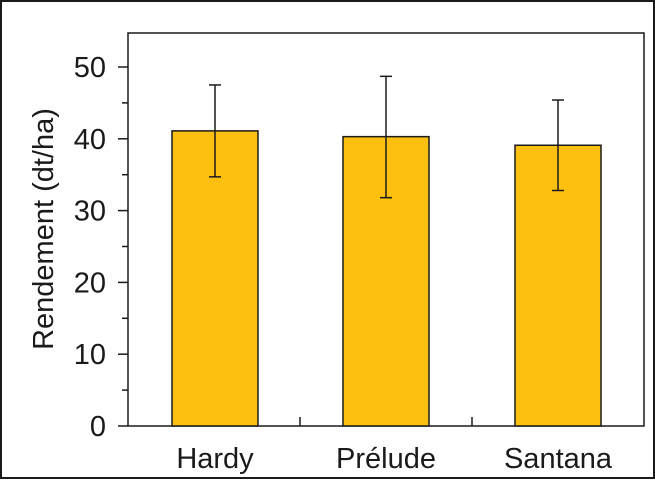 Image resolution: width=655 pixels, height=484 pixels. What do you see at coordinates (90, 140) in the screenshot?
I see `y-tick-label: 40` at bounding box center [90, 140].